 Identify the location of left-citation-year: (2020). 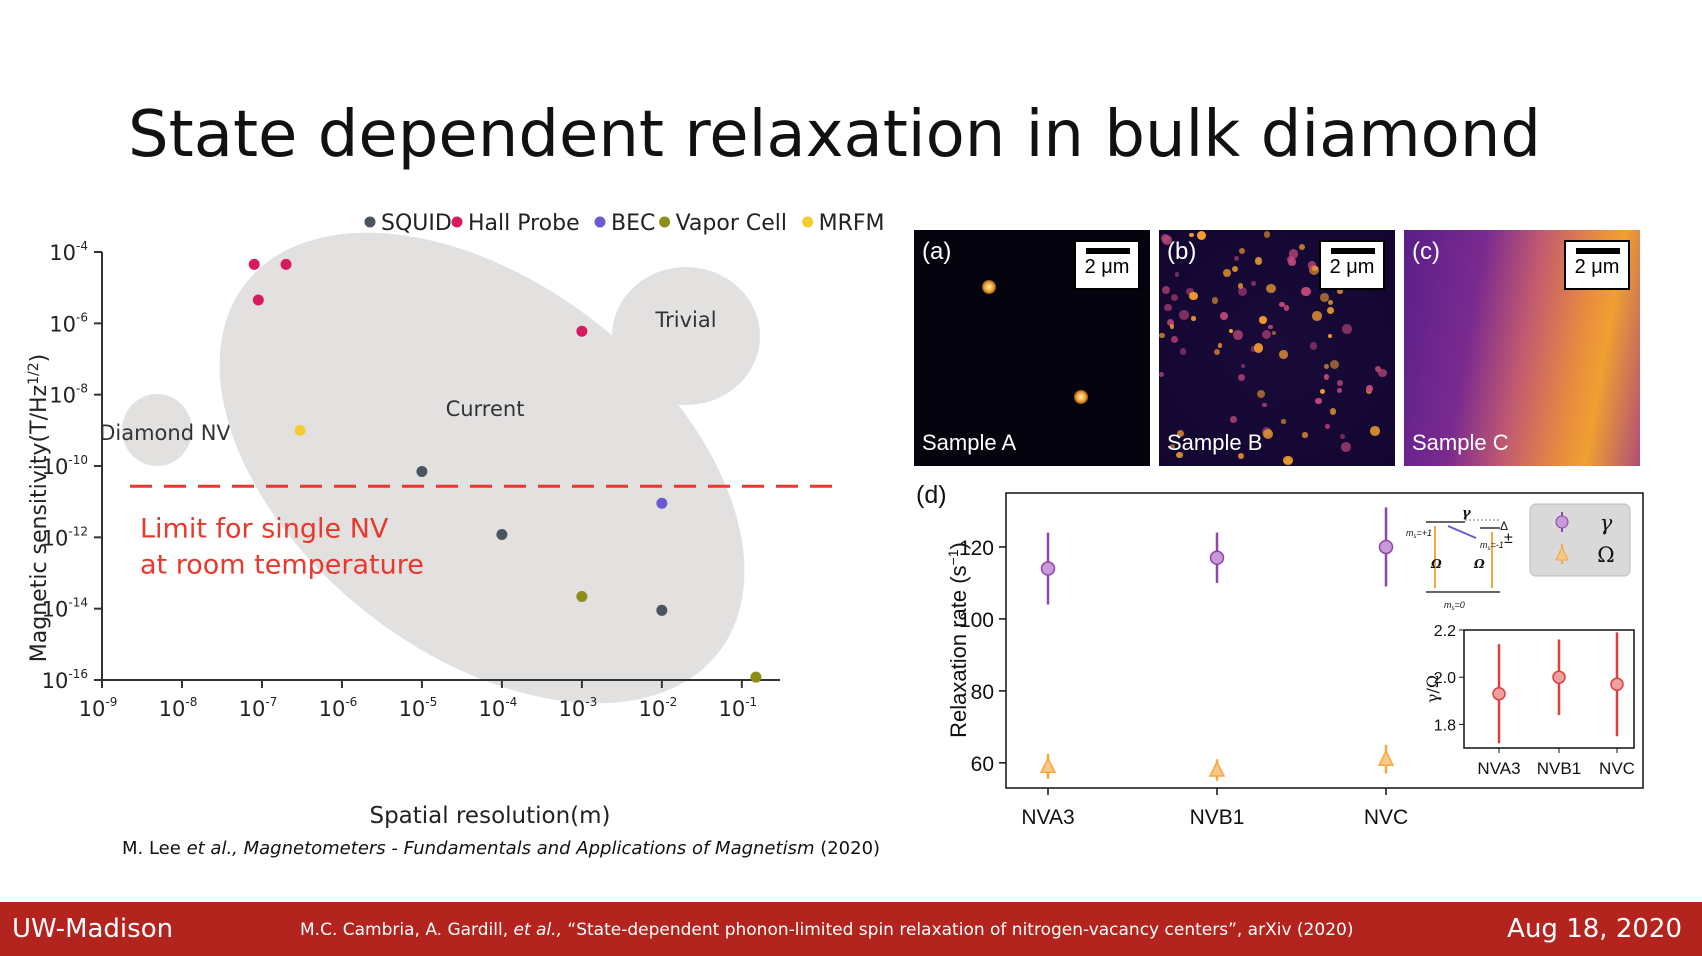
(847, 848).